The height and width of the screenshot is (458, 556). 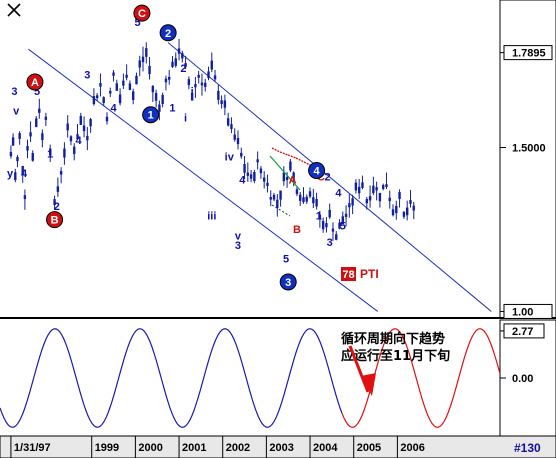 I want to click on price-tick-label: 1.5000, so click(x=529, y=149).